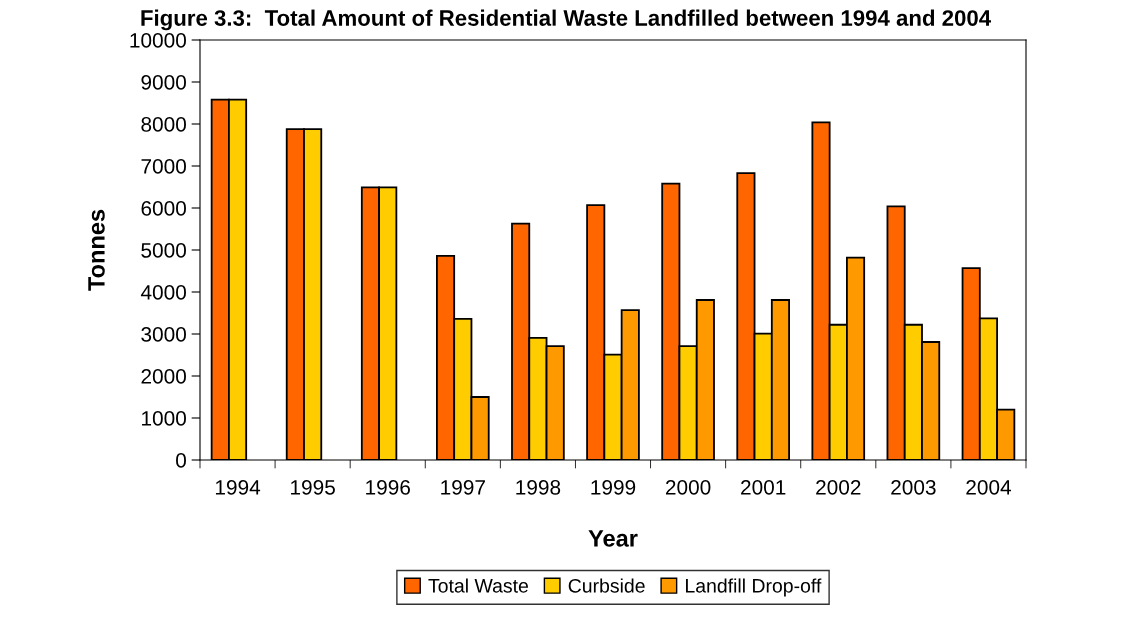 The image size is (1131, 637). What do you see at coordinates (478, 585) in the screenshot?
I see `legend-label: Total Waste` at bounding box center [478, 585].